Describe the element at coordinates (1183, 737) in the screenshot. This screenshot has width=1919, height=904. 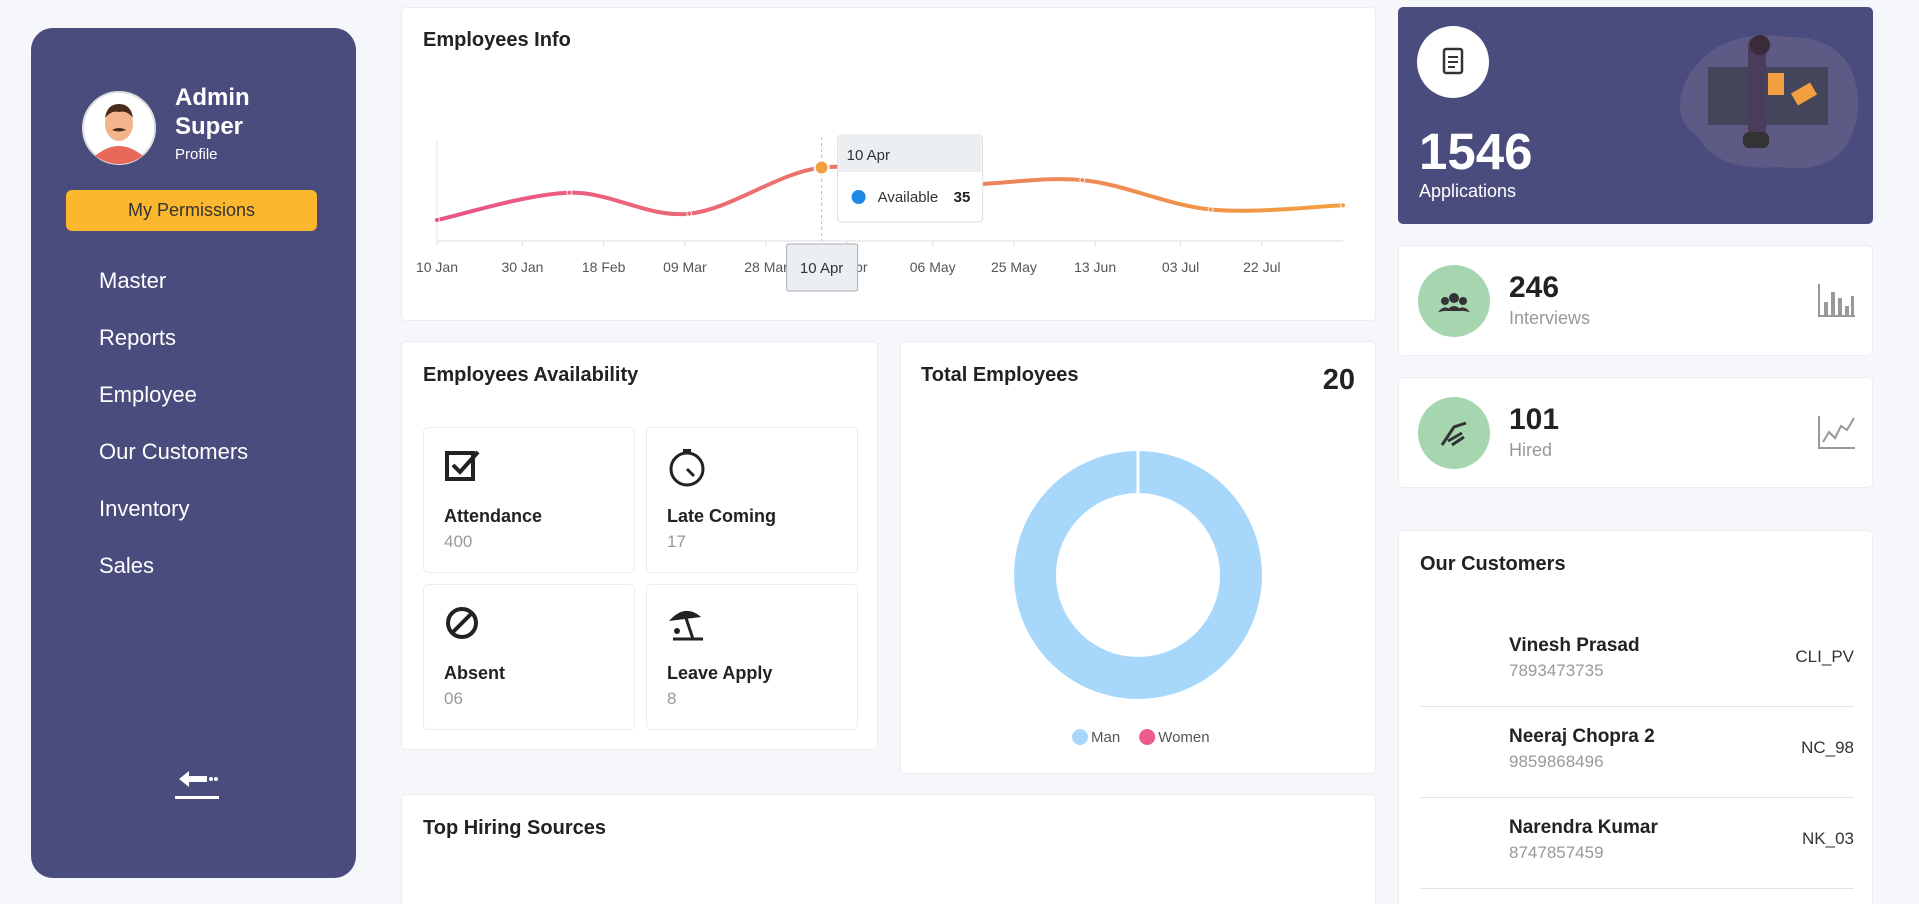
I see `legend-label: Women` at that location.